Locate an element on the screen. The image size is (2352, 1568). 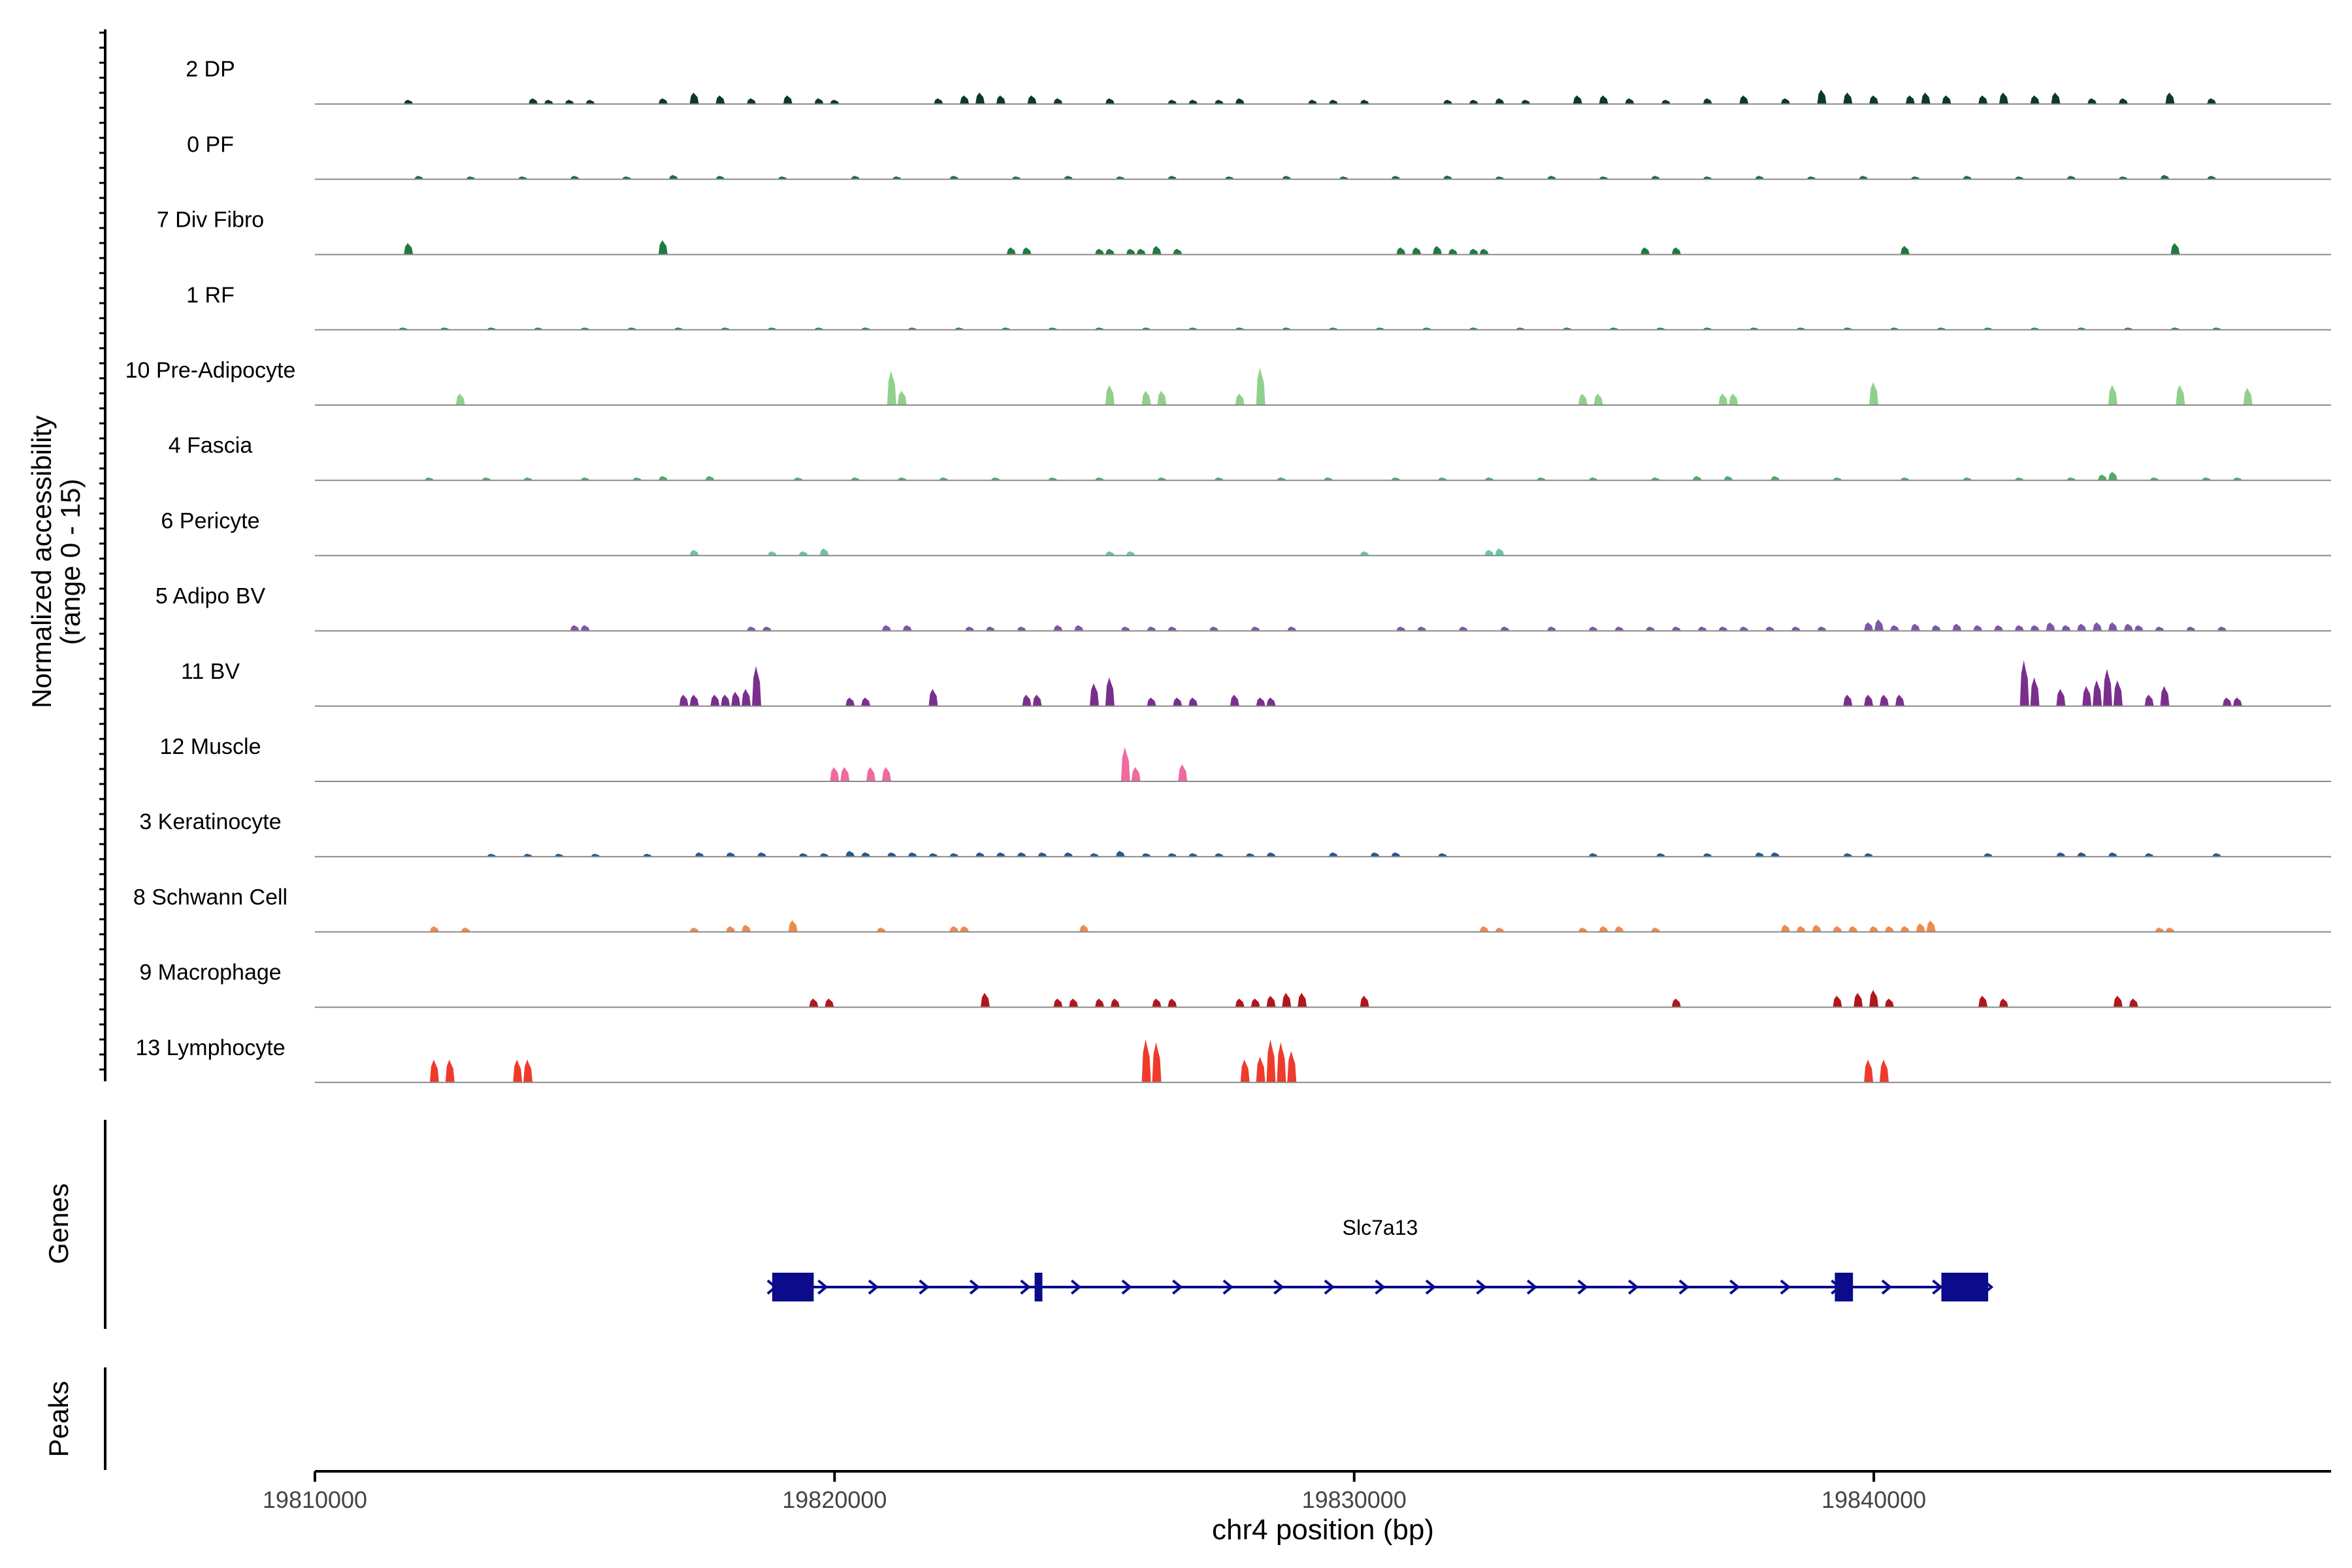
track-6-pericyte: 6 Pericyte is located at coordinates (1246, 532).